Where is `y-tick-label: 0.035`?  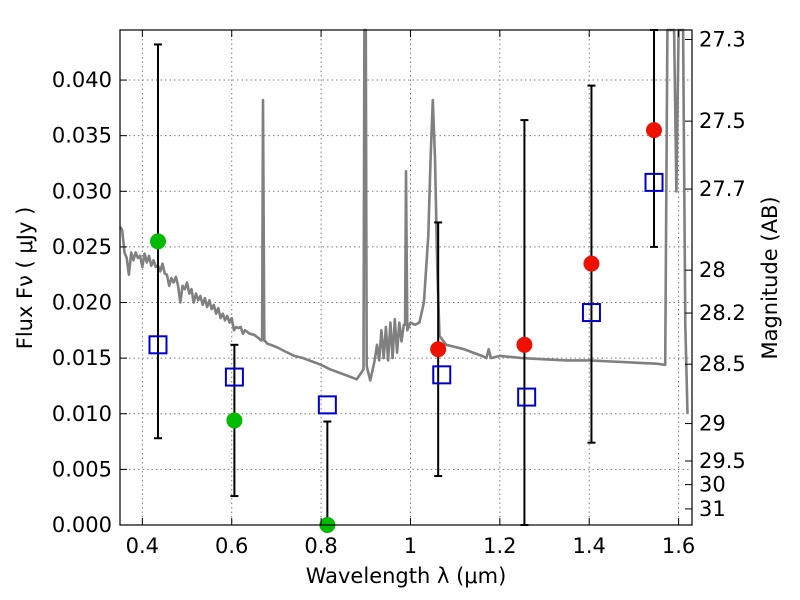 y-tick-label: 0.035 is located at coordinates (82, 136).